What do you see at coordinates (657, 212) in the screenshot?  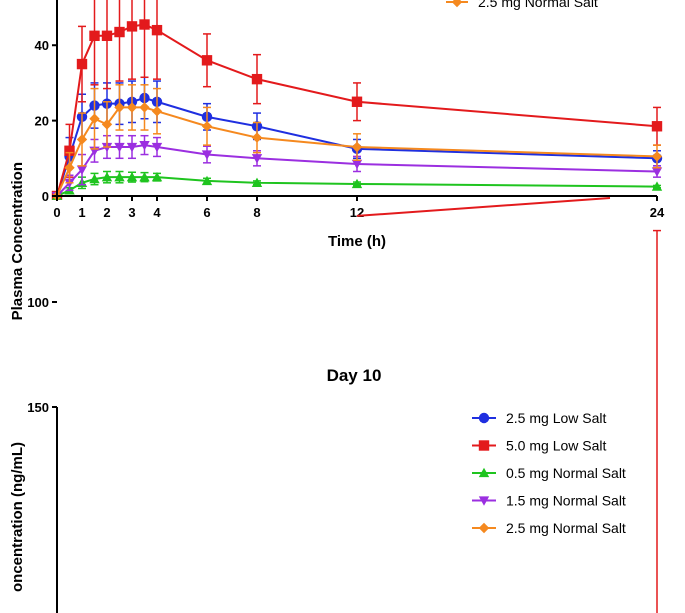 I see `x-tick-label: 24` at bounding box center [657, 212].